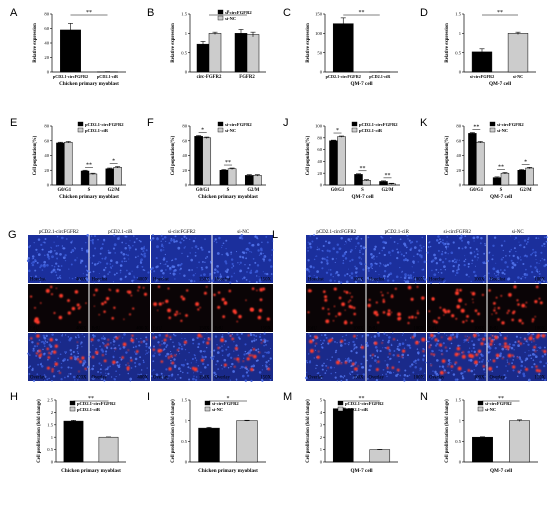  I want to click on column-label: pCD2.1-ciR, so click(120, 232).